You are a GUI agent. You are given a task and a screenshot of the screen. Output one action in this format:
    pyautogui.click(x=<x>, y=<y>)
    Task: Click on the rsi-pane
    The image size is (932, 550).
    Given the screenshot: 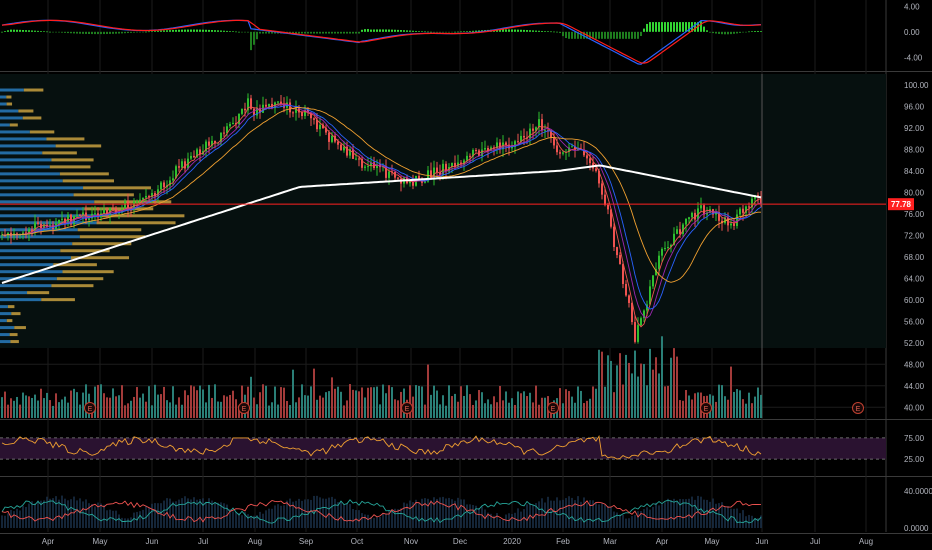 What is the action you would take?
    pyautogui.click(x=443, y=447)
    